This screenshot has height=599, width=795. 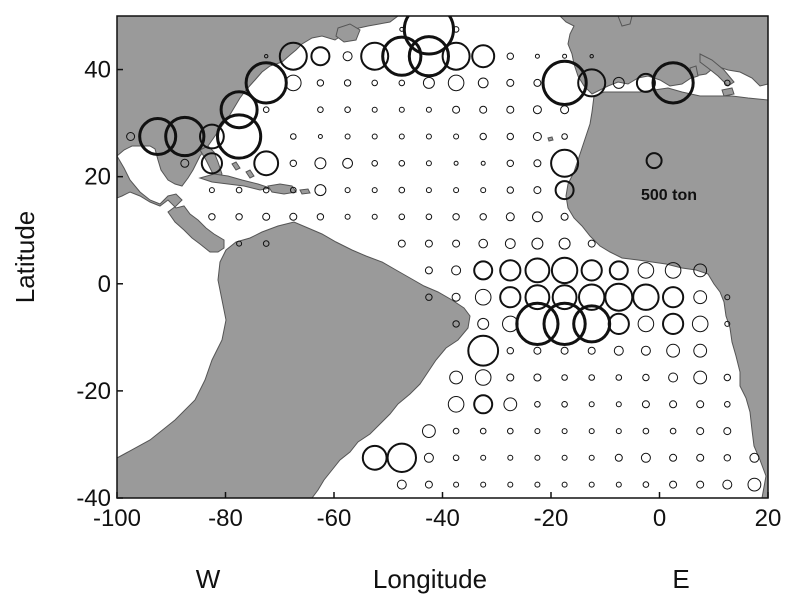 I want to click on newfoundland-island, so click(x=348, y=33).